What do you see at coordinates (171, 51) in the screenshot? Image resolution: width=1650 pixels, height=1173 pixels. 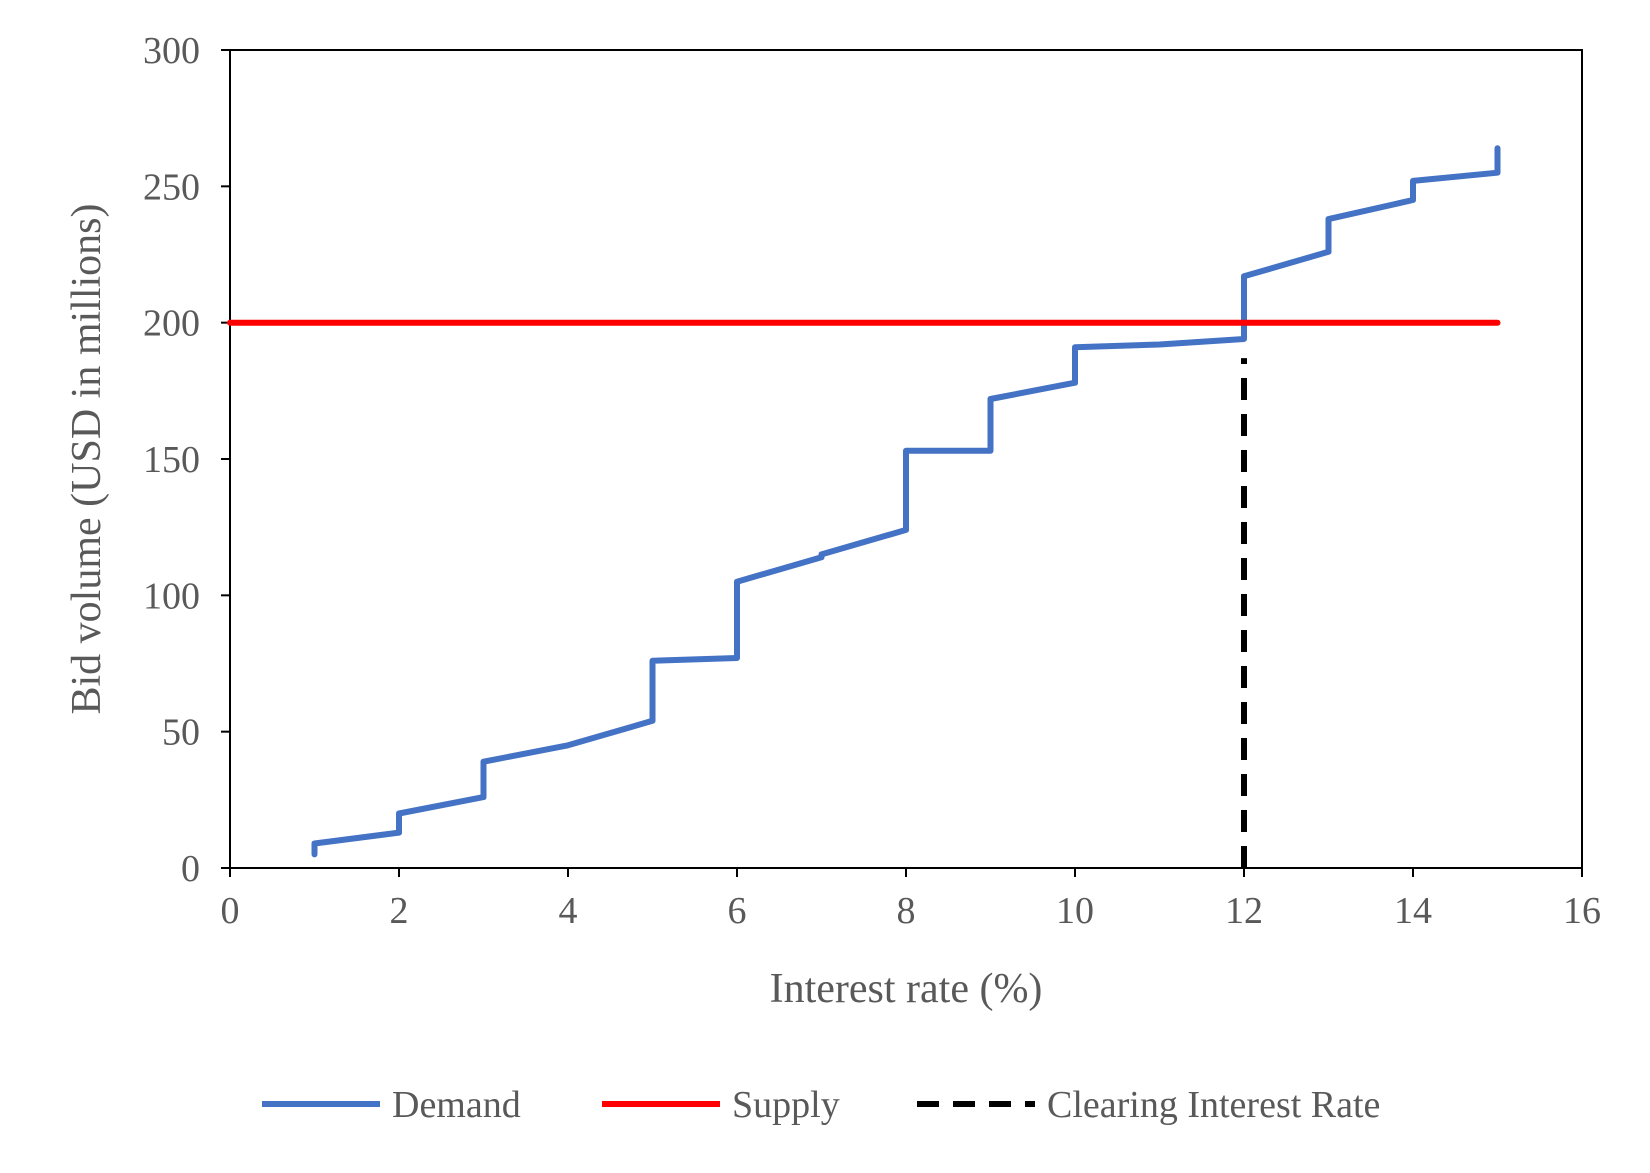 I see `y-tick-label: 300` at bounding box center [171, 51].